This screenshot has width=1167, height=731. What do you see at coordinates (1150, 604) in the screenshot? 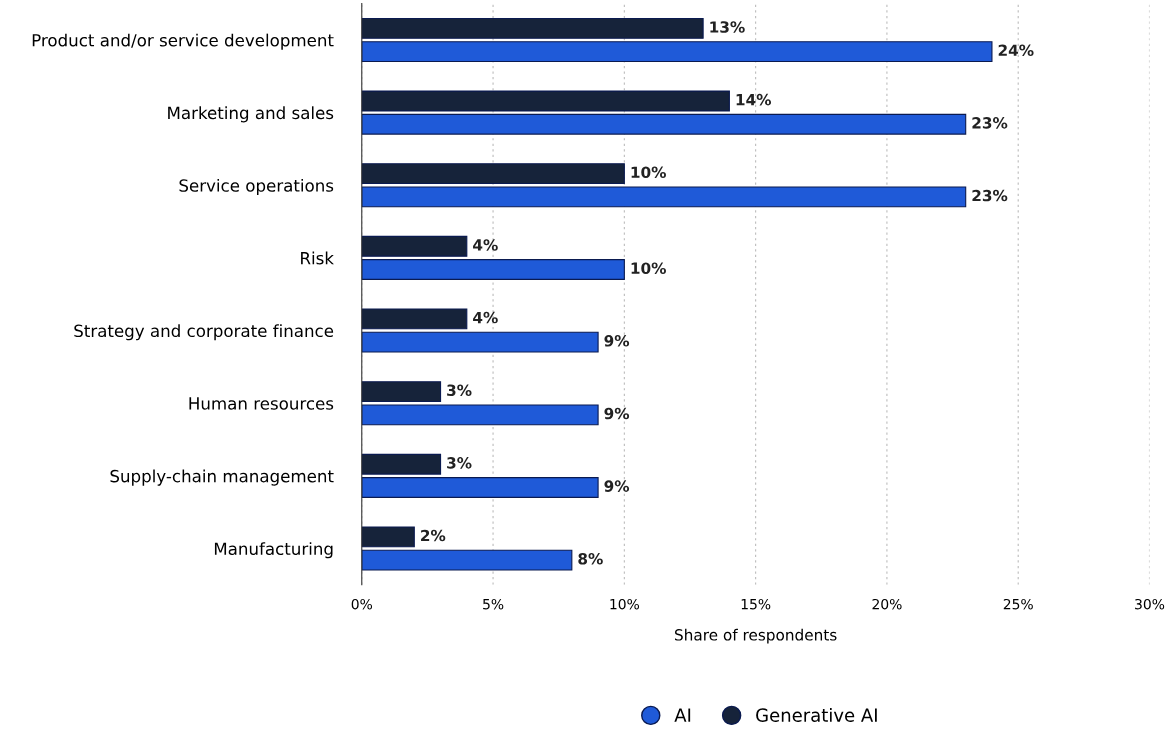
I see `x-tick-label: 30%` at bounding box center [1150, 604].